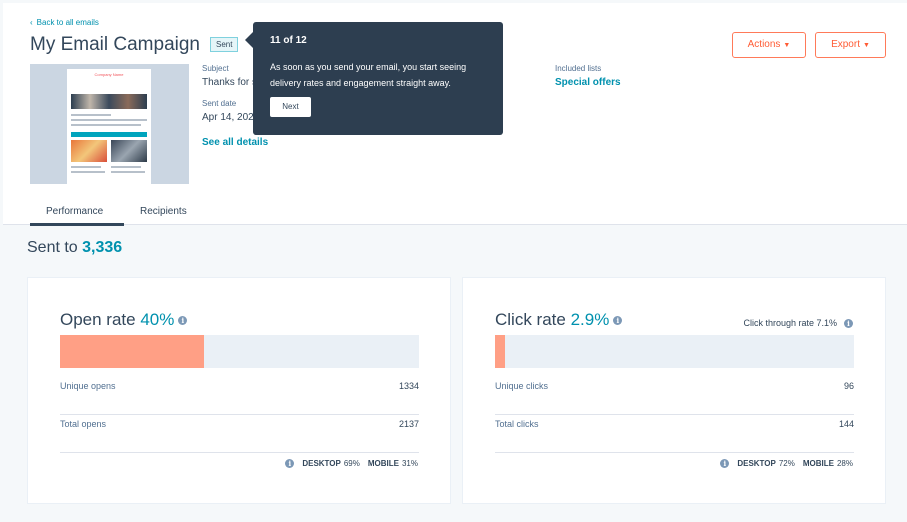 This screenshot has height=522, width=907. What do you see at coordinates (219, 103) in the screenshot?
I see `sent-date-label: Sent date` at bounding box center [219, 103].